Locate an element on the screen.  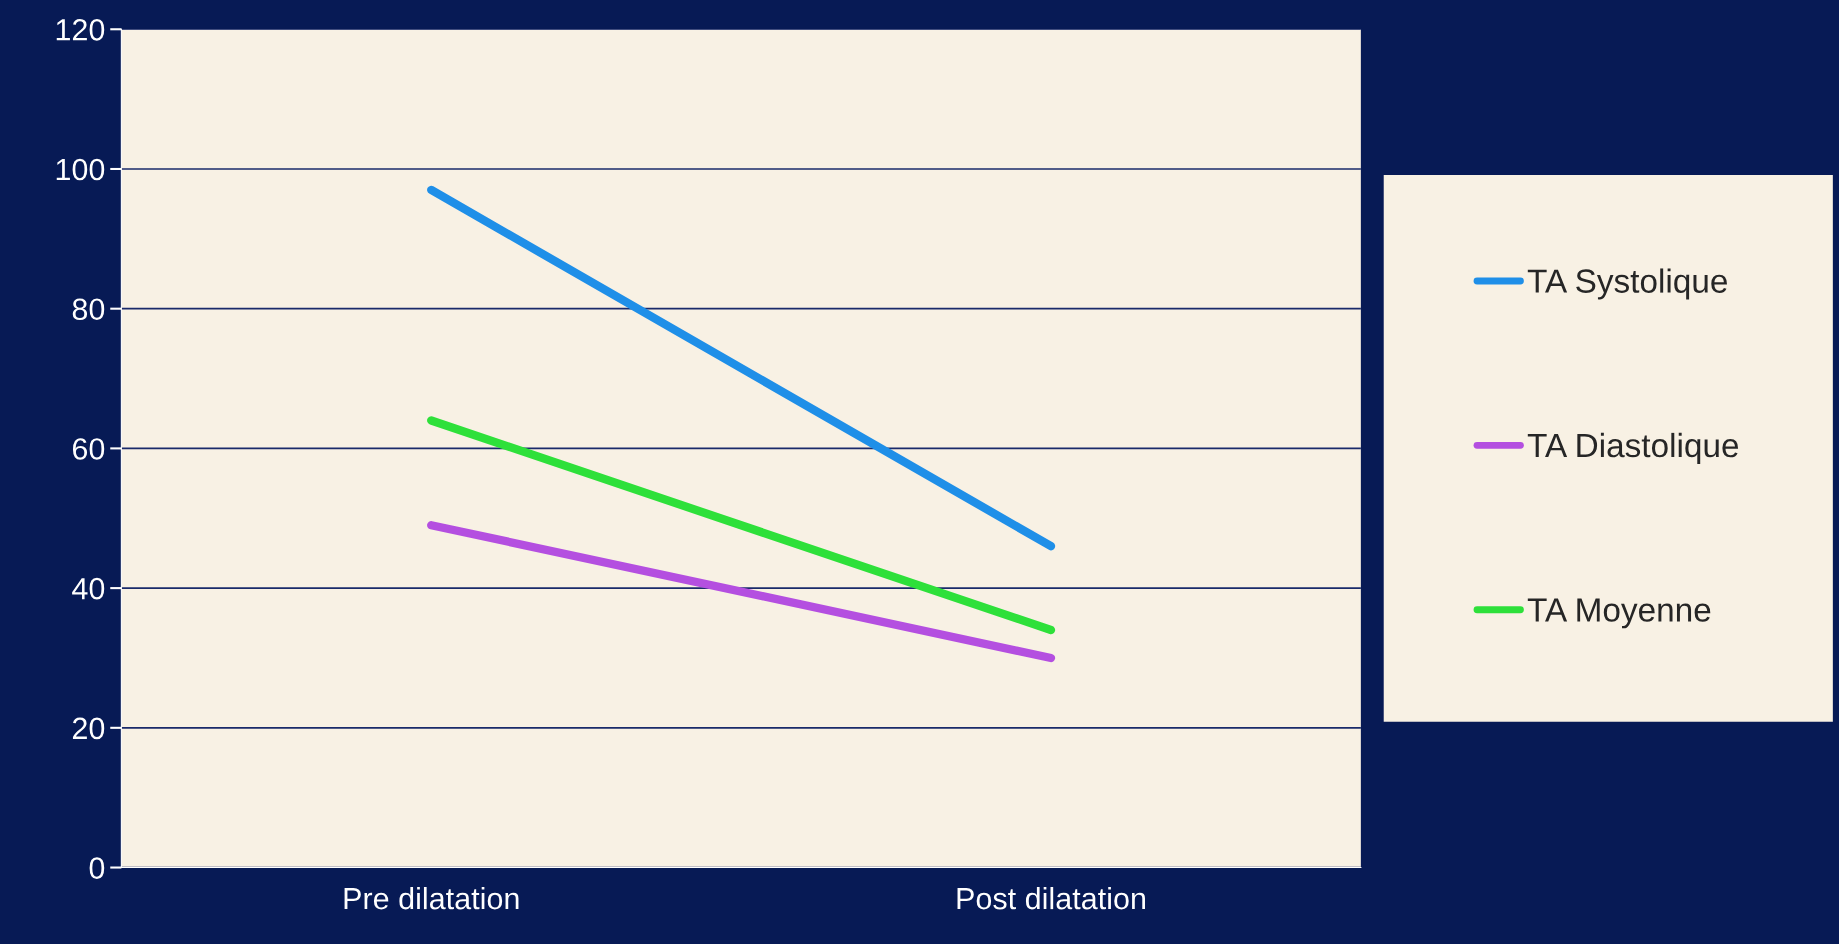
x-tick-label: Post dilatation is located at coordinates (1051, 898).